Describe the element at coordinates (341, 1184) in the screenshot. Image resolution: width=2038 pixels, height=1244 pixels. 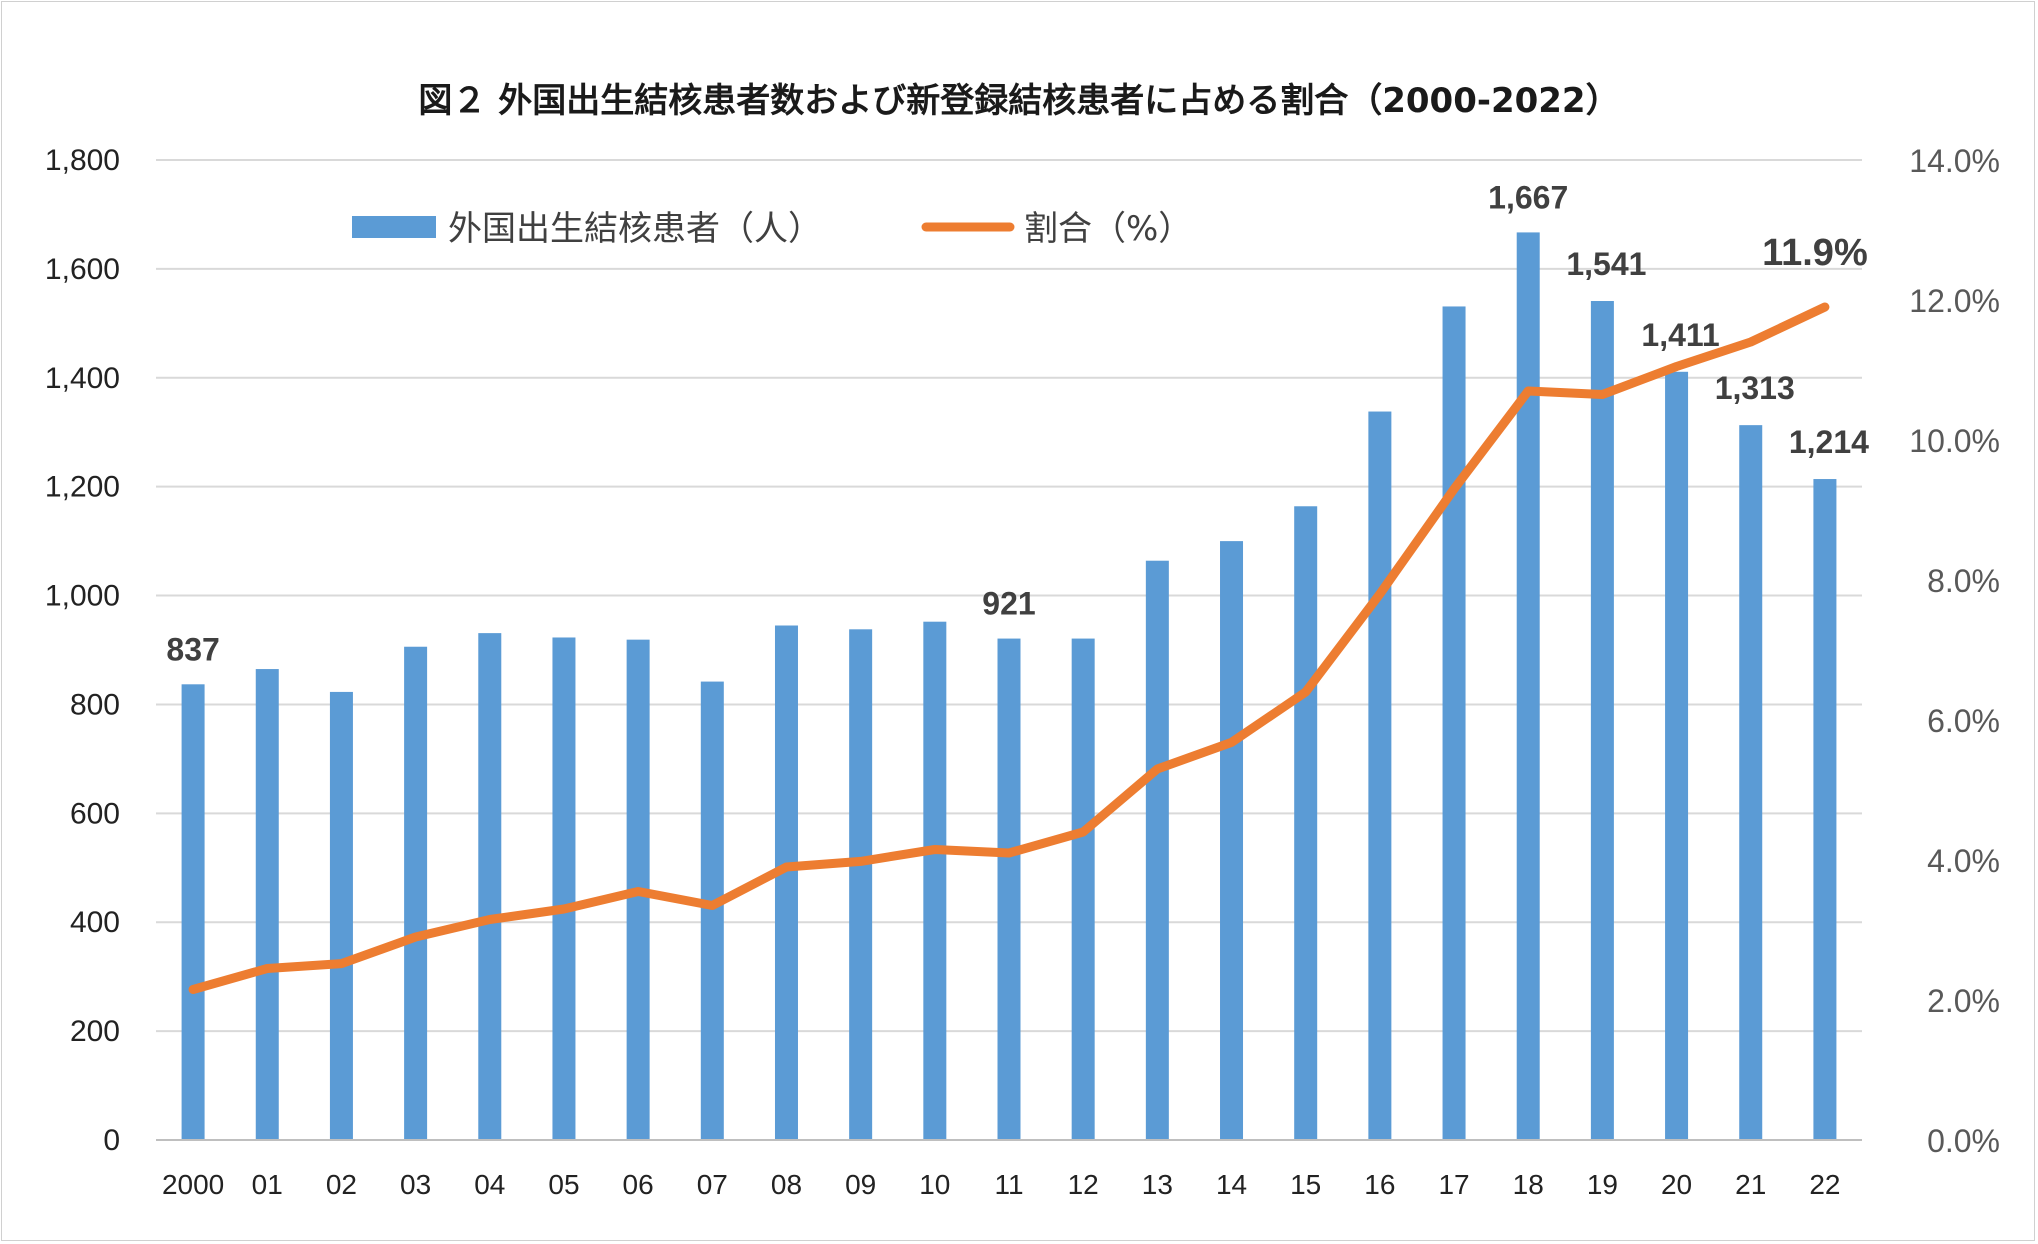
I see `x-tick-label: 02` at that location.